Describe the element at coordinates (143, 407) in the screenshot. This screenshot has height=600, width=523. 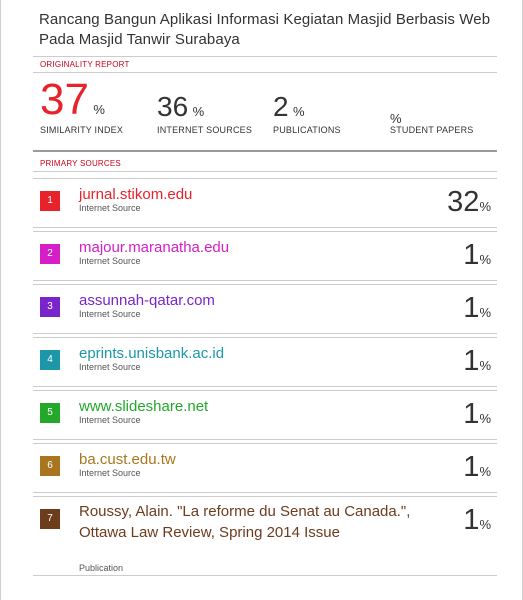
I see `source-name: www.slideshare.net` at that location.